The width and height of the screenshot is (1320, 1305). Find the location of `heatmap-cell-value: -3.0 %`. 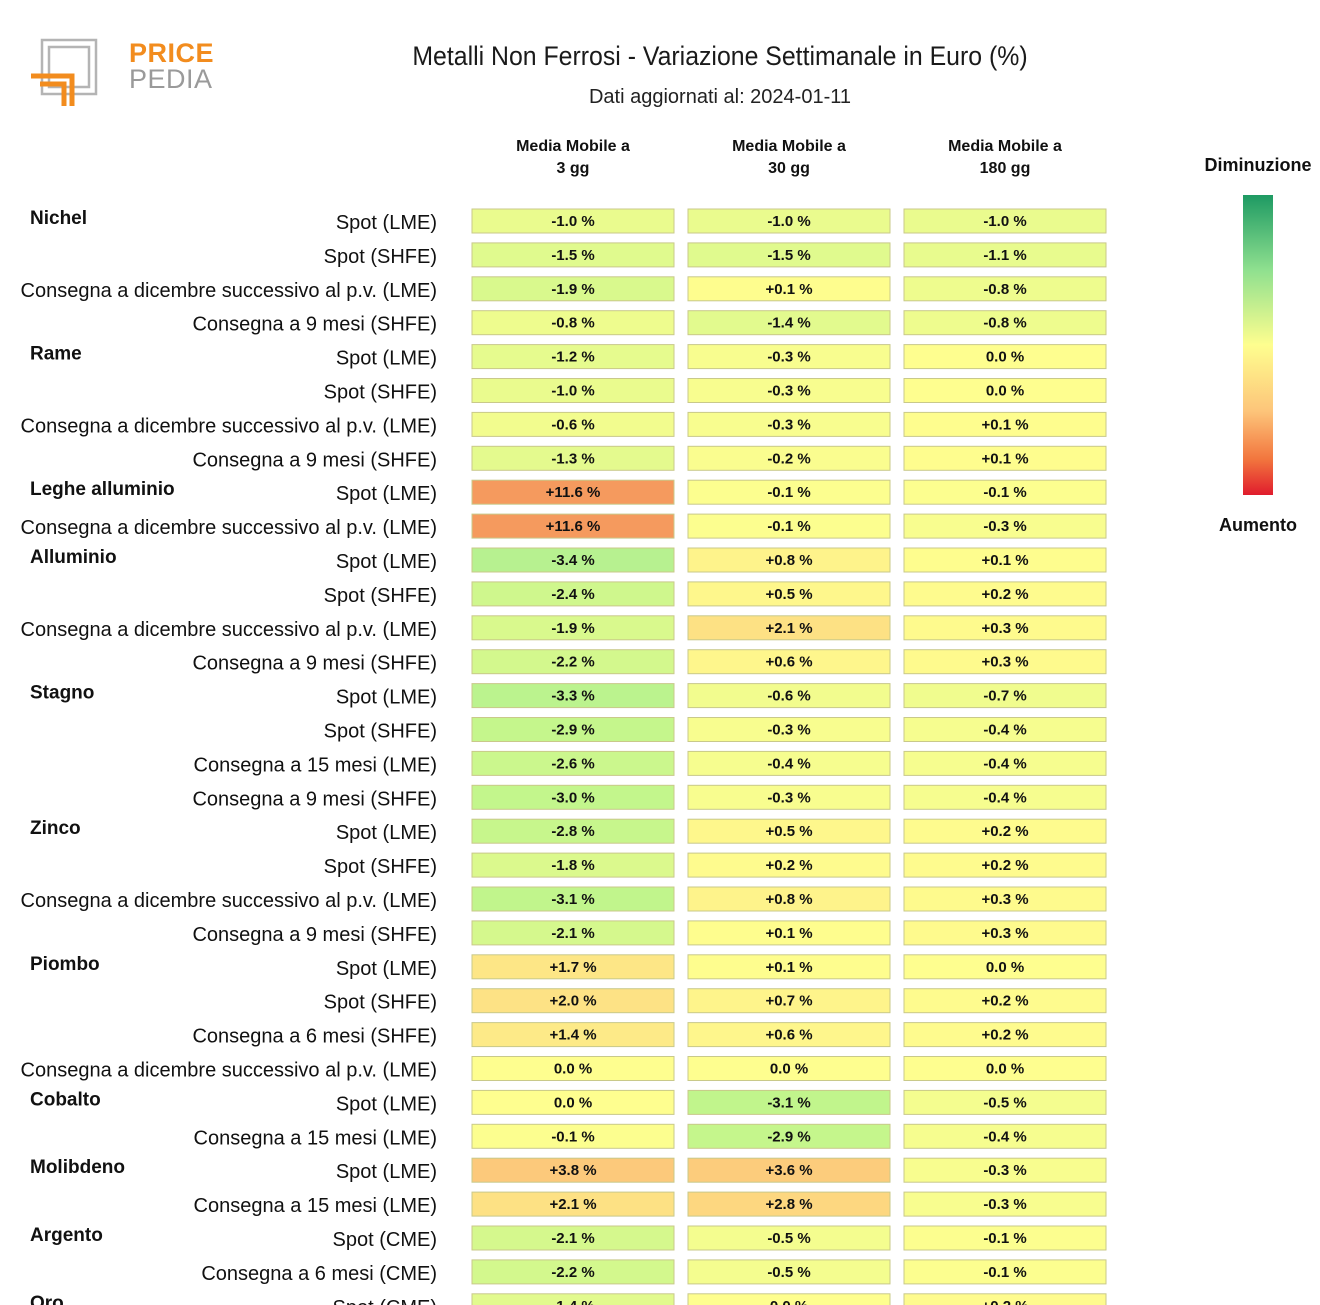

heatmap-cell-value: -3.0 % is located at coordinates (572, 797).